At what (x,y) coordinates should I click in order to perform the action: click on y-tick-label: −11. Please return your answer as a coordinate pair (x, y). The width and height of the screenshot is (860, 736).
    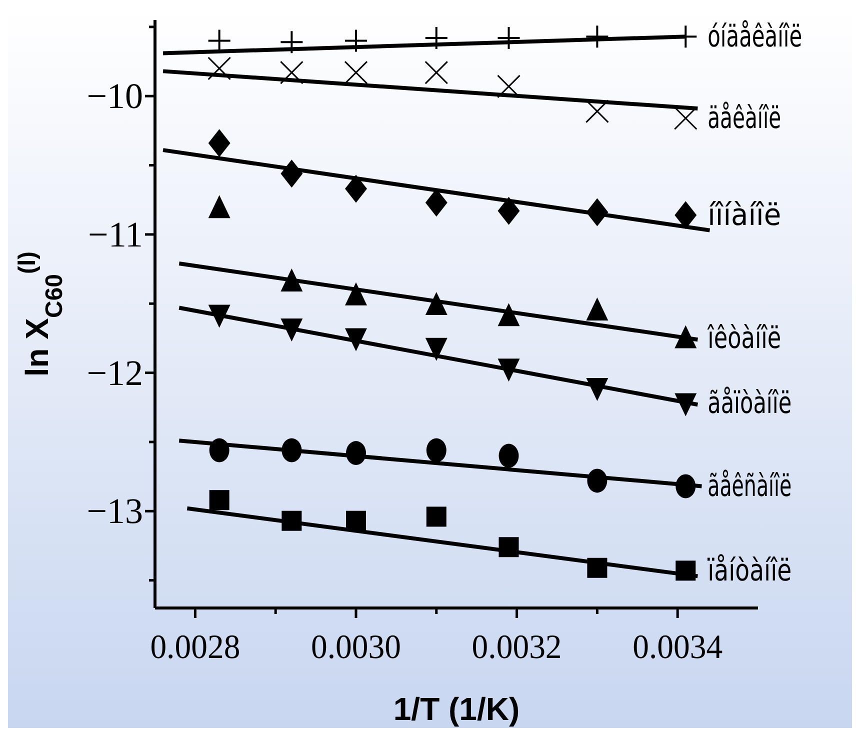
    Looking at the image, I should click on (115, 234).